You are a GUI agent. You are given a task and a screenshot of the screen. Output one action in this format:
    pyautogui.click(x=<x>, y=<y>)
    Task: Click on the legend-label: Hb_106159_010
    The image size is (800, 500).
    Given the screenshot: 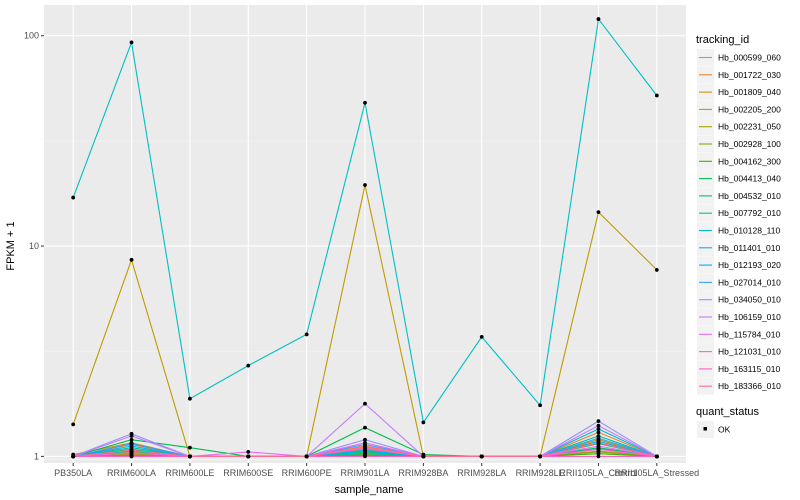 What is the action you would take?
    pyautogui.click(x=749, y=317)
    